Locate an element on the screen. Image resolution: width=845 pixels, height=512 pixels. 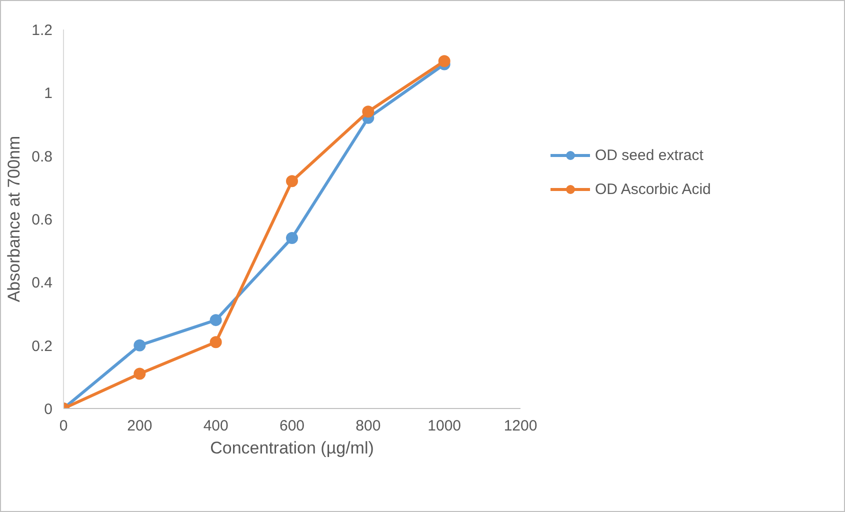
x-tick-label: 200 is located at coordinates (139, 426).